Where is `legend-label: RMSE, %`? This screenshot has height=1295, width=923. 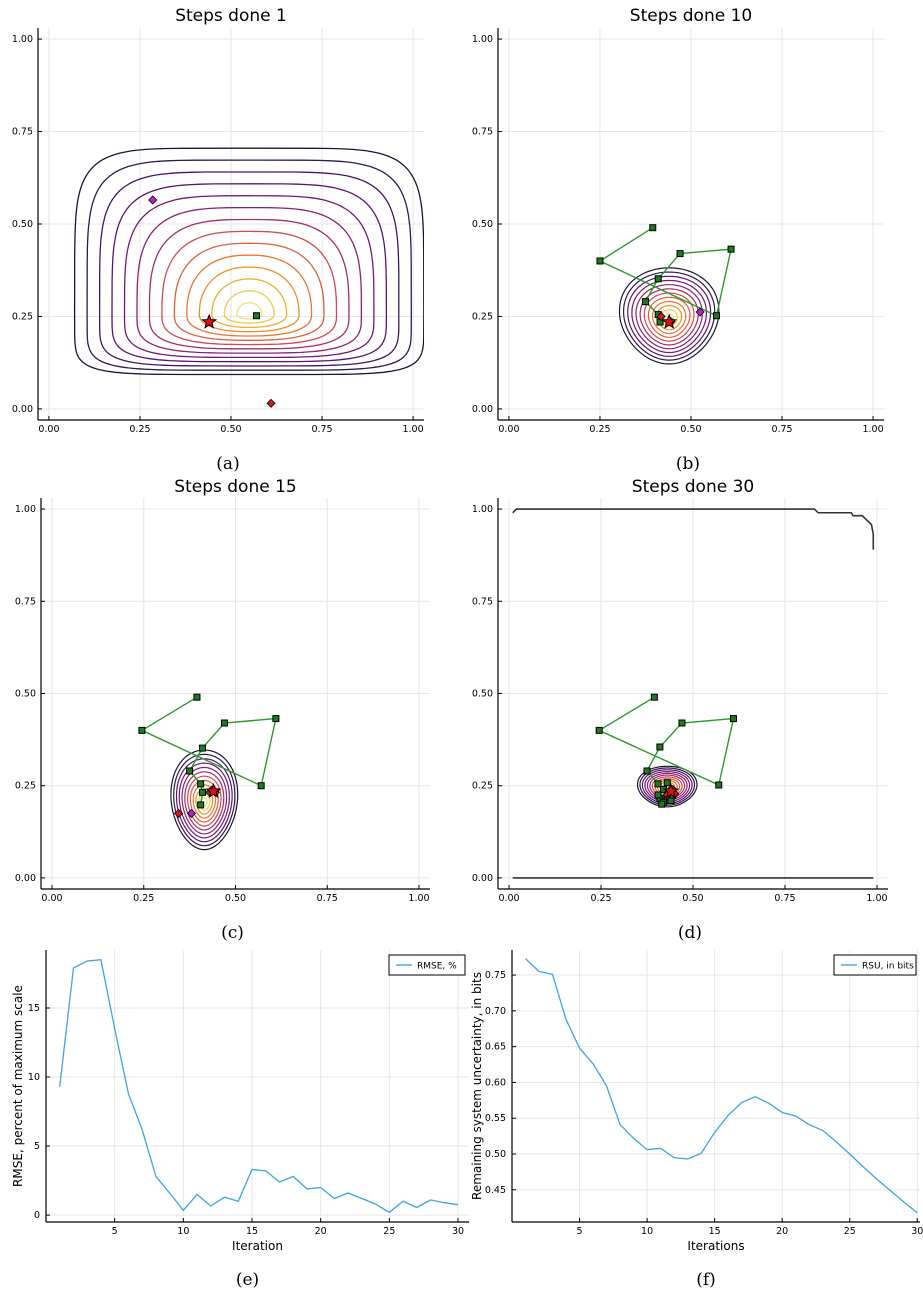 legend-label: RMSE, % is located at coordinates (437, 967).